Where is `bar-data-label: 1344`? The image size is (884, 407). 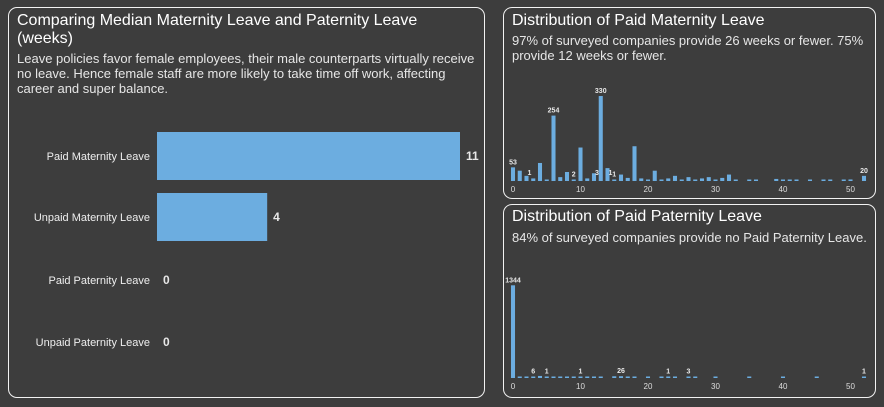
bar-data-label: 1344 is located at coordinates (513, 280).